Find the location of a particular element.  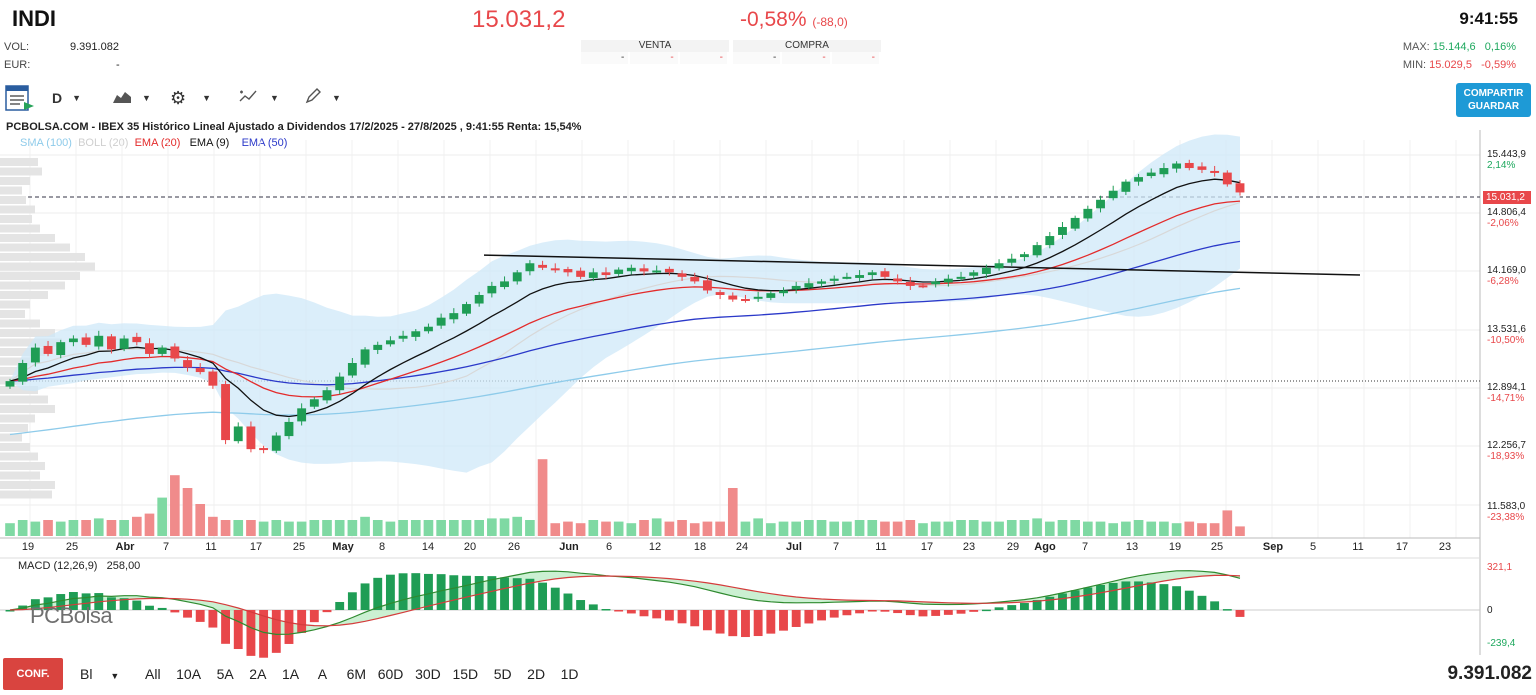

gear-icon: ⚙ is located at coordinates (178, 97).